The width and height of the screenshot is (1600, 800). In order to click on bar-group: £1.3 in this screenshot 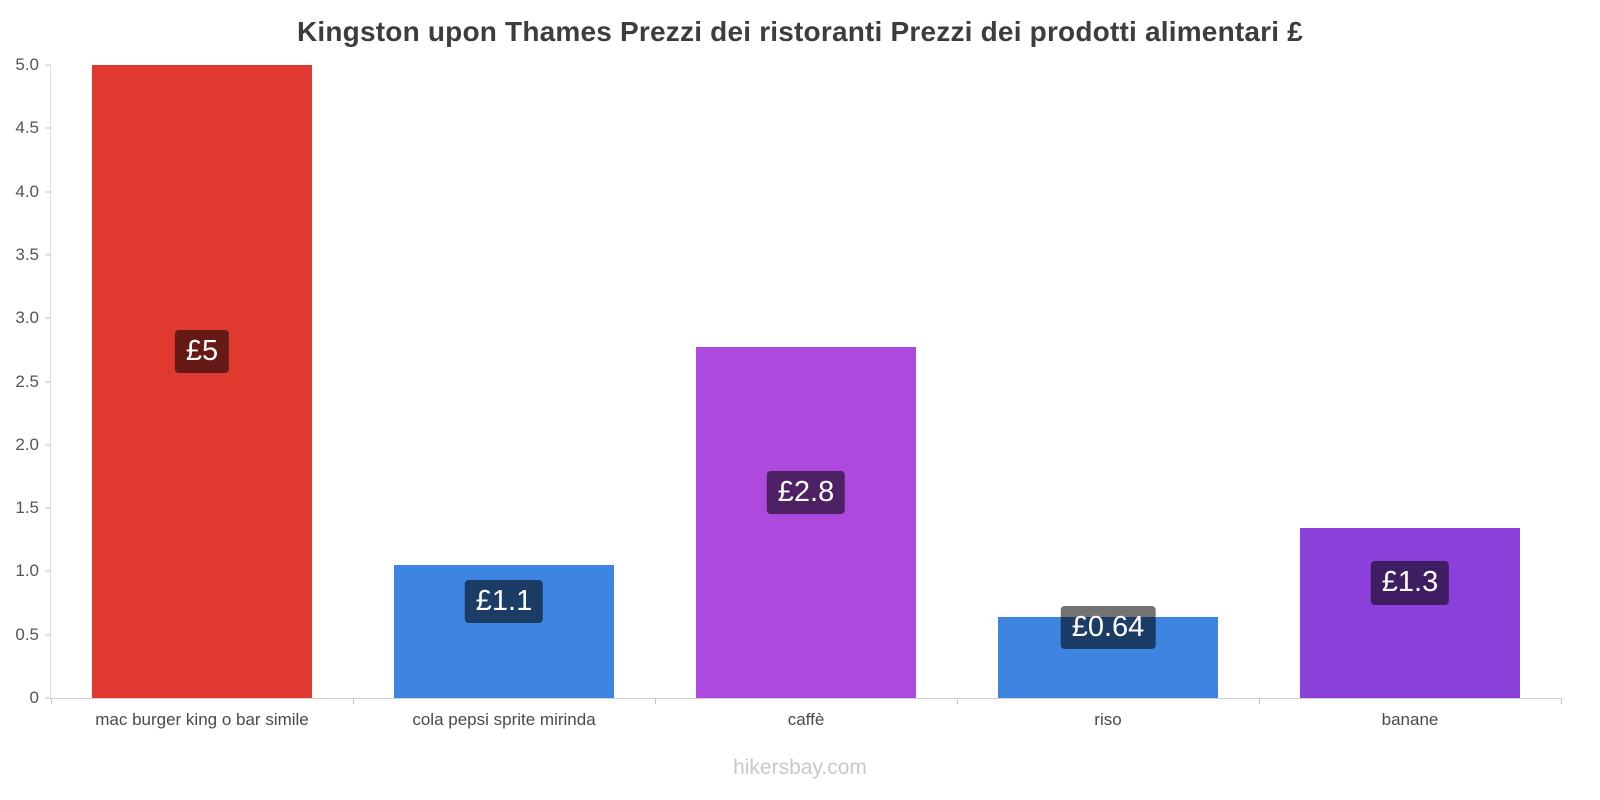, I will do `click(1410, 381)`.